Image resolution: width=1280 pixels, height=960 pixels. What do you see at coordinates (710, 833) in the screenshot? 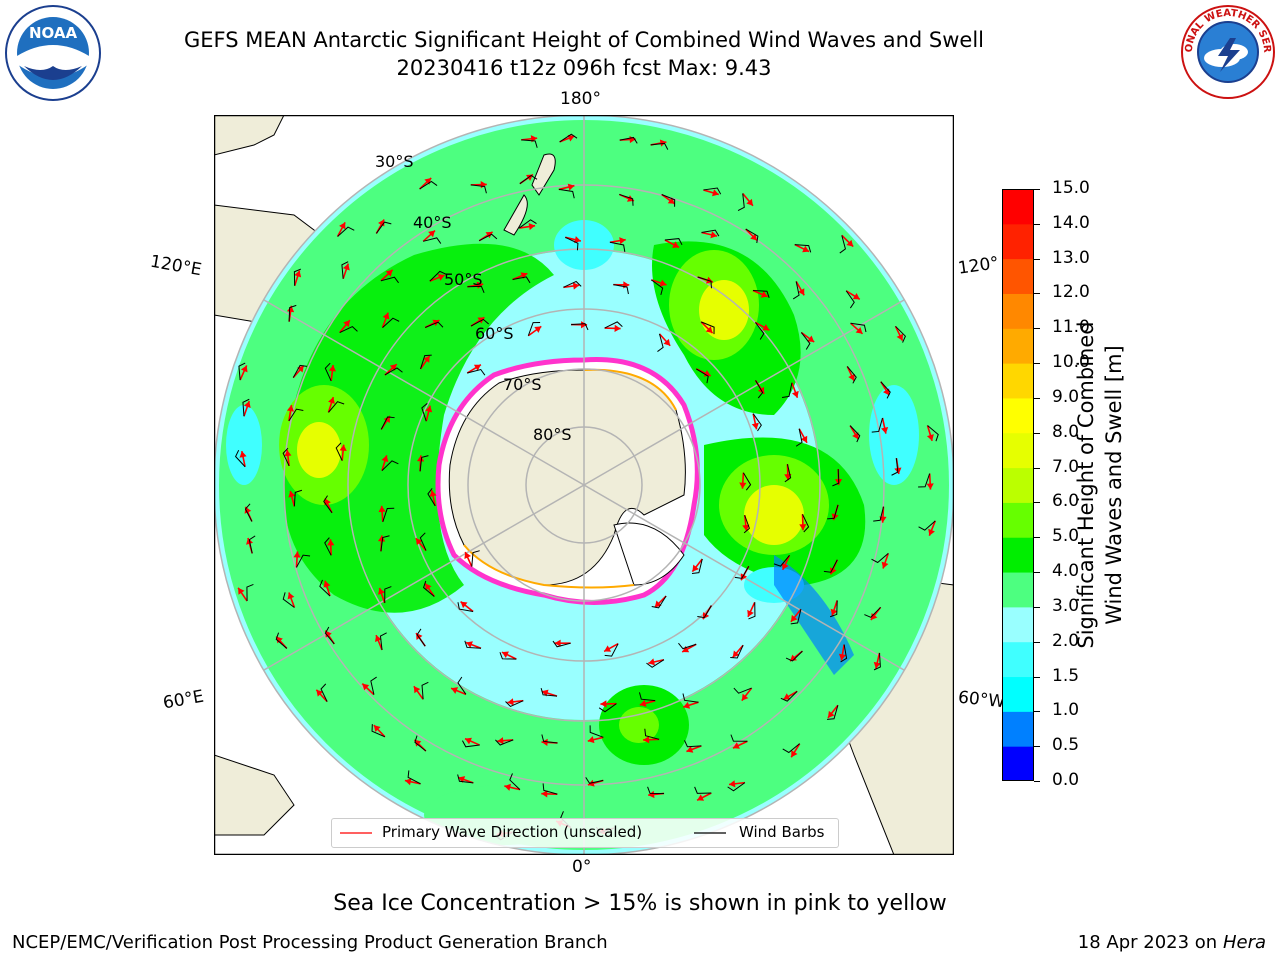
I see `wind-barbs-legend-line` at bounding box center [710, 833].